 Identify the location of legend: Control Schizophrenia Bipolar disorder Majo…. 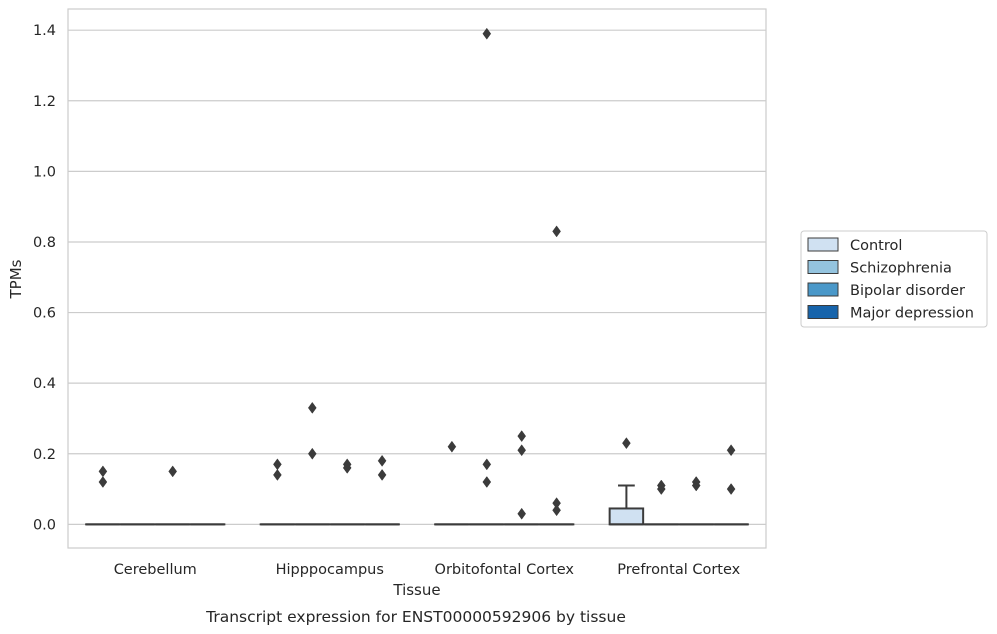
(894, 279).